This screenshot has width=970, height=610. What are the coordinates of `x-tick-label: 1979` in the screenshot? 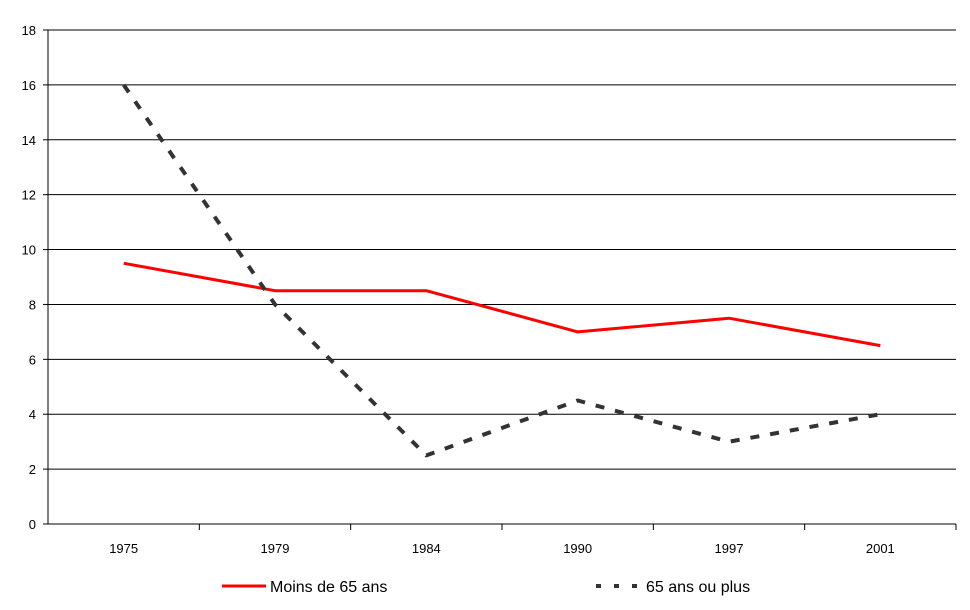 It's located at (275, 548).